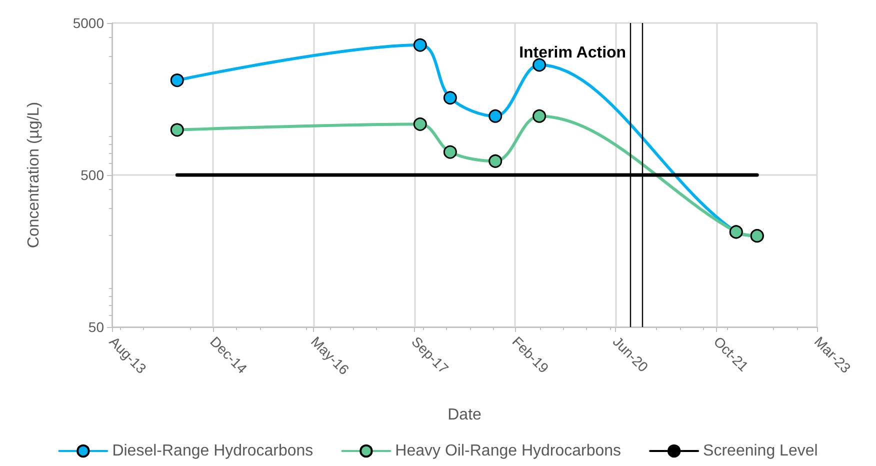 This screenshot has height=466, width=876. What do you see at coordinates (213, 451) in the screenshot?
I see `legend-label: Diesel-Range Hydrocarbons` at bounding box center [213, 451].